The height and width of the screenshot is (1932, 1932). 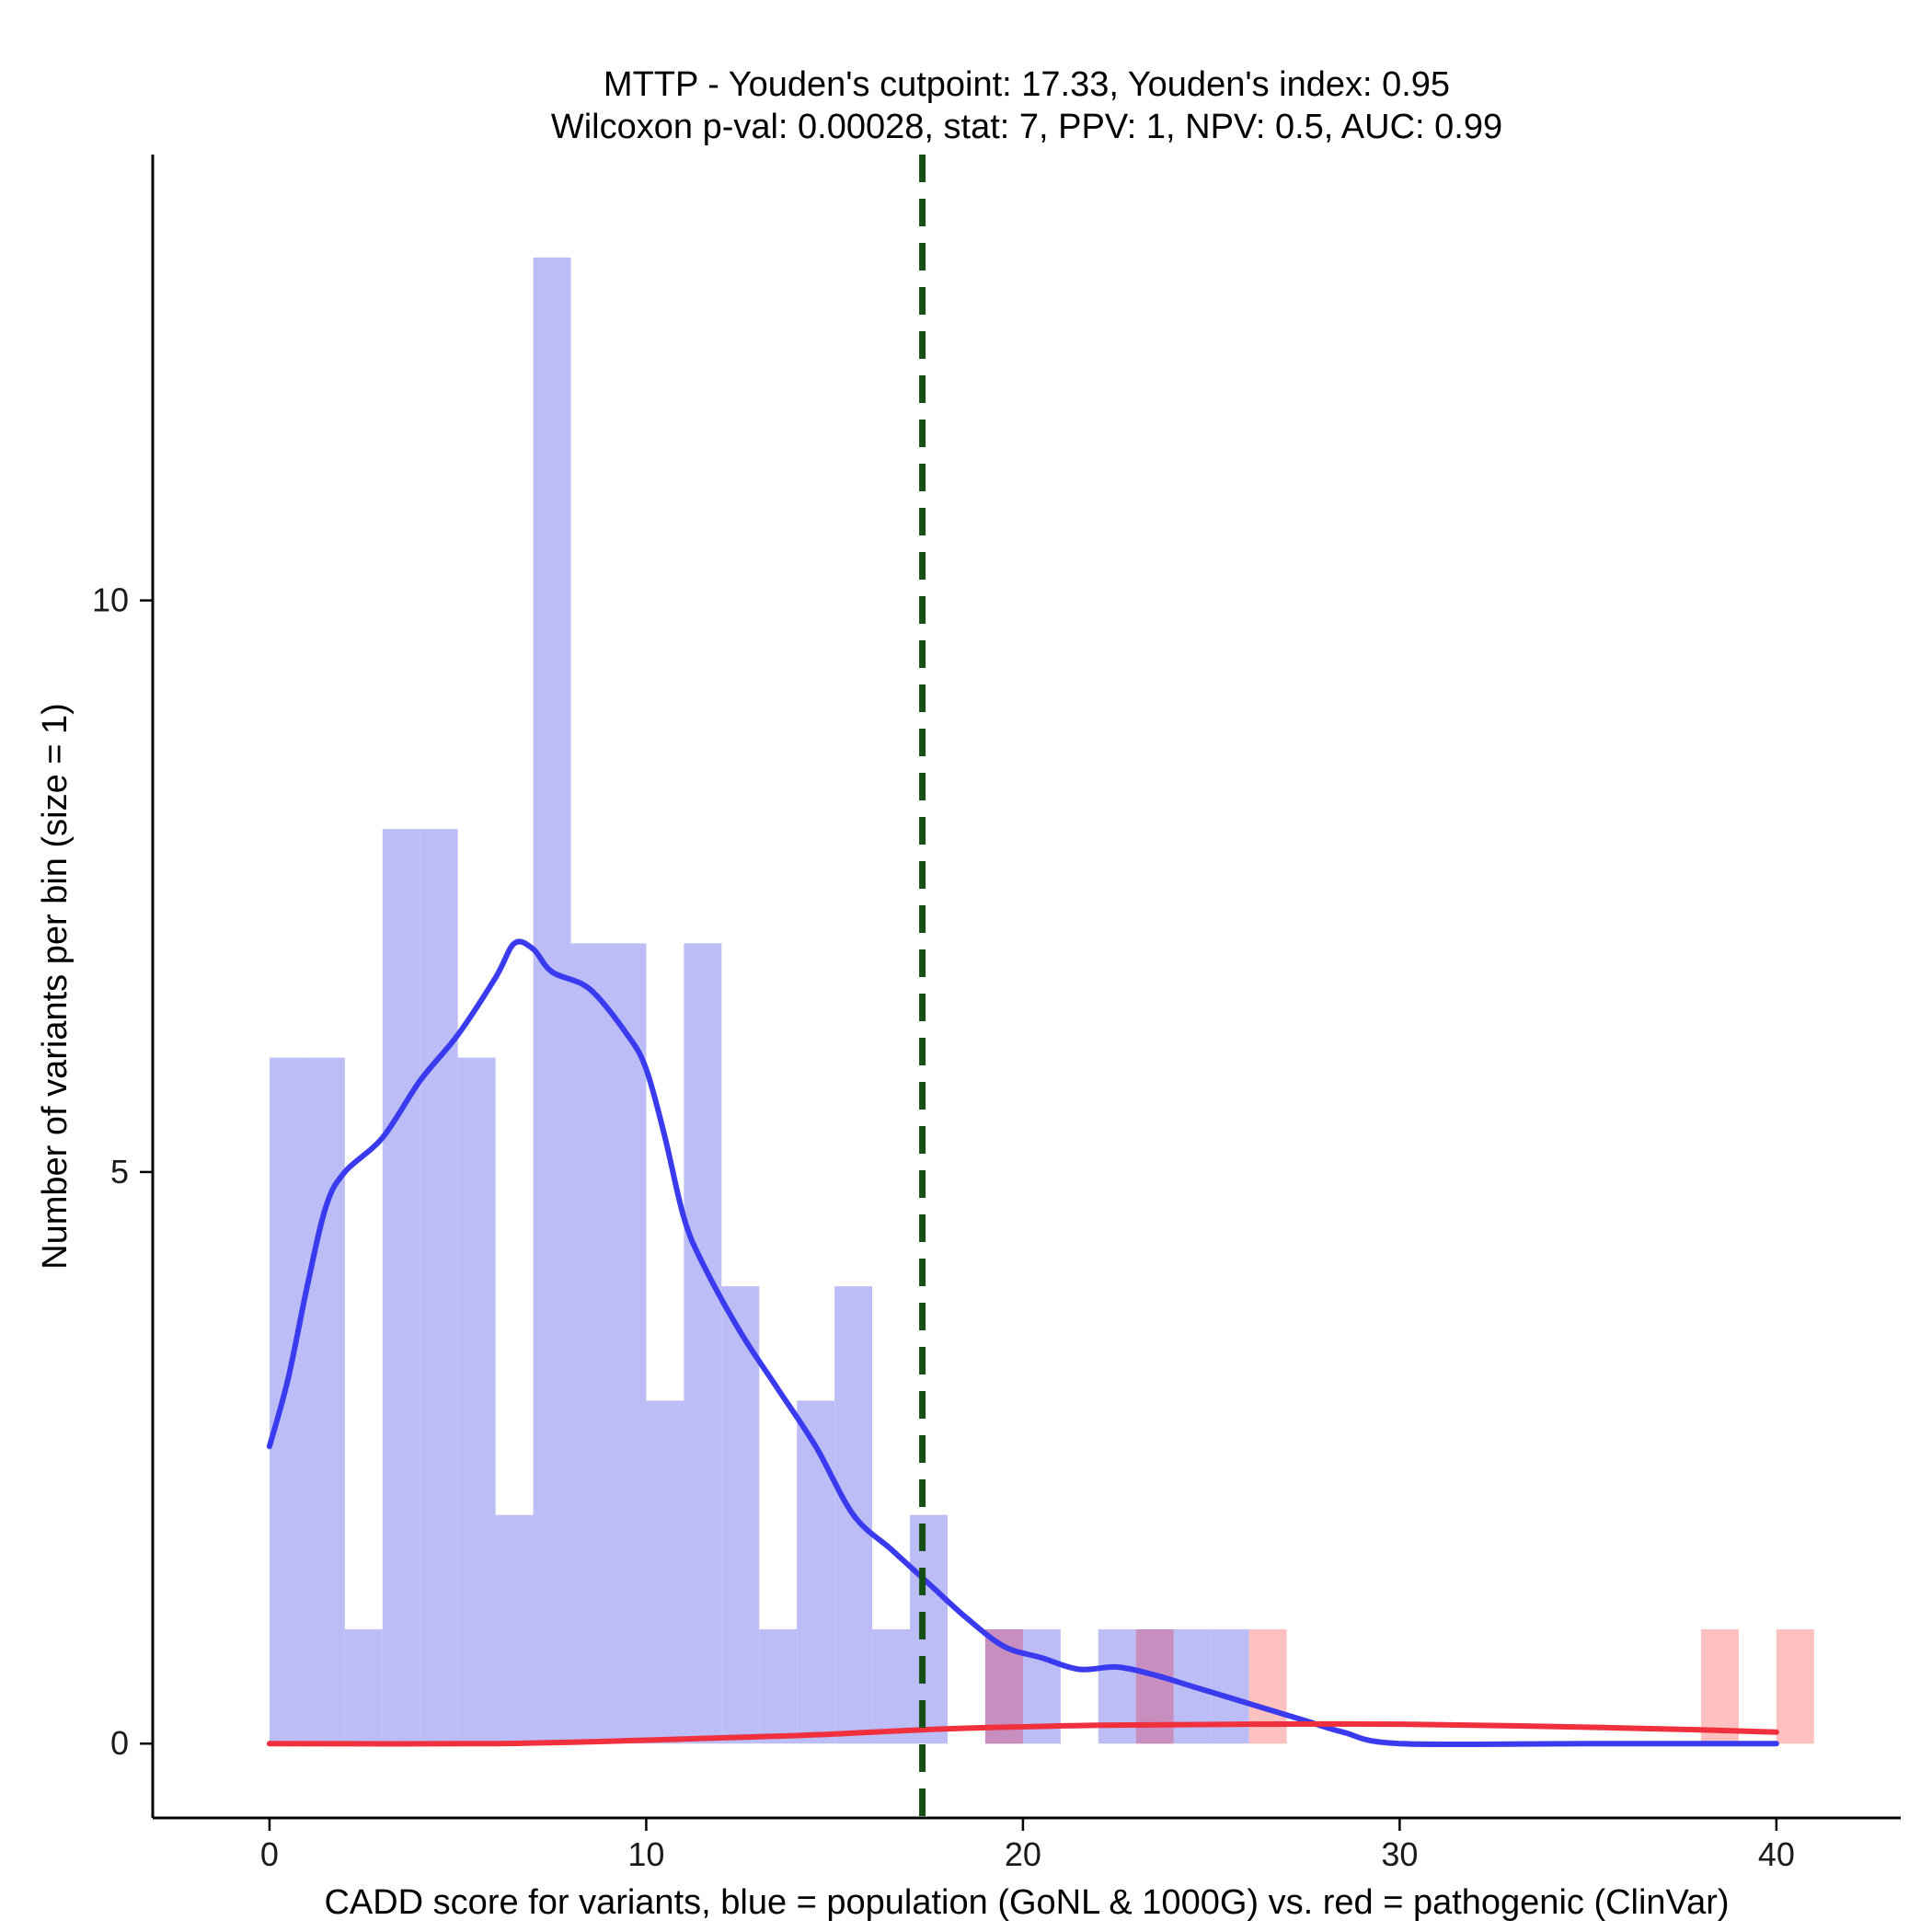 I want to click on x-tick-label: 0, so click(x=269, y=1854).